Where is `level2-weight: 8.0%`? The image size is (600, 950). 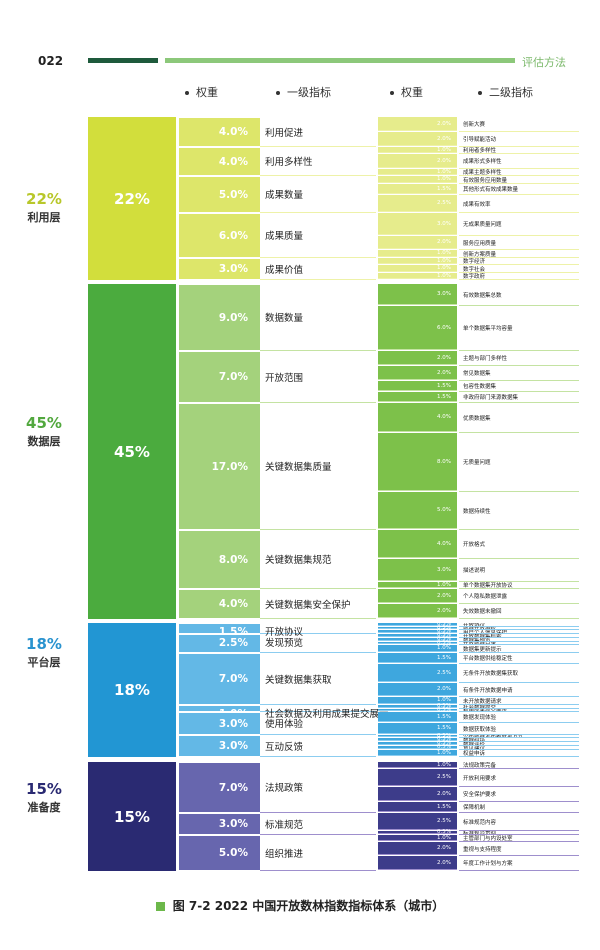
level2-weight: 8.0% is located at coordinates (417, 462).